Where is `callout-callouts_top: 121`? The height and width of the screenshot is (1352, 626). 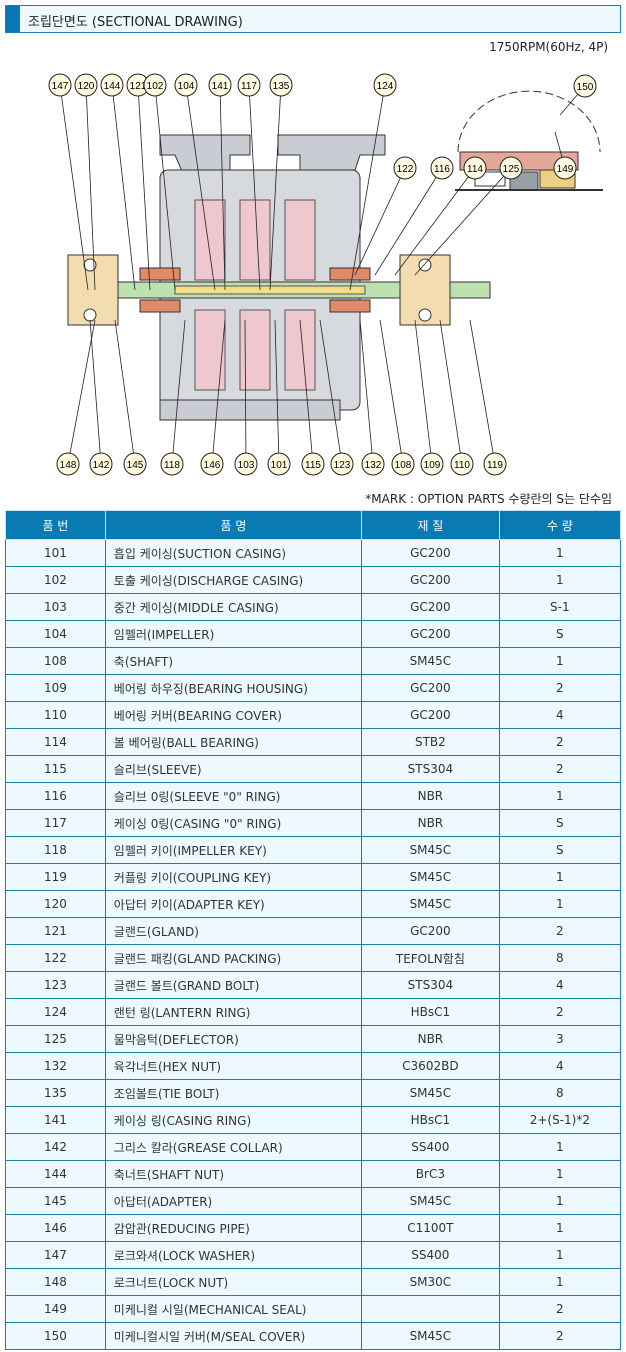 callout-callouts_top: 121 is located at coordinates (138, 182).